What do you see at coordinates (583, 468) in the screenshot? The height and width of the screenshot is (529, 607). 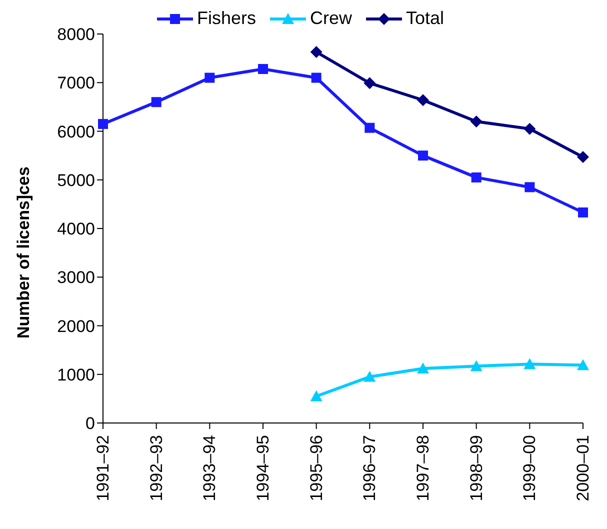 I see `x-tick-label: 2000–01` at bounding box center [583, 468].